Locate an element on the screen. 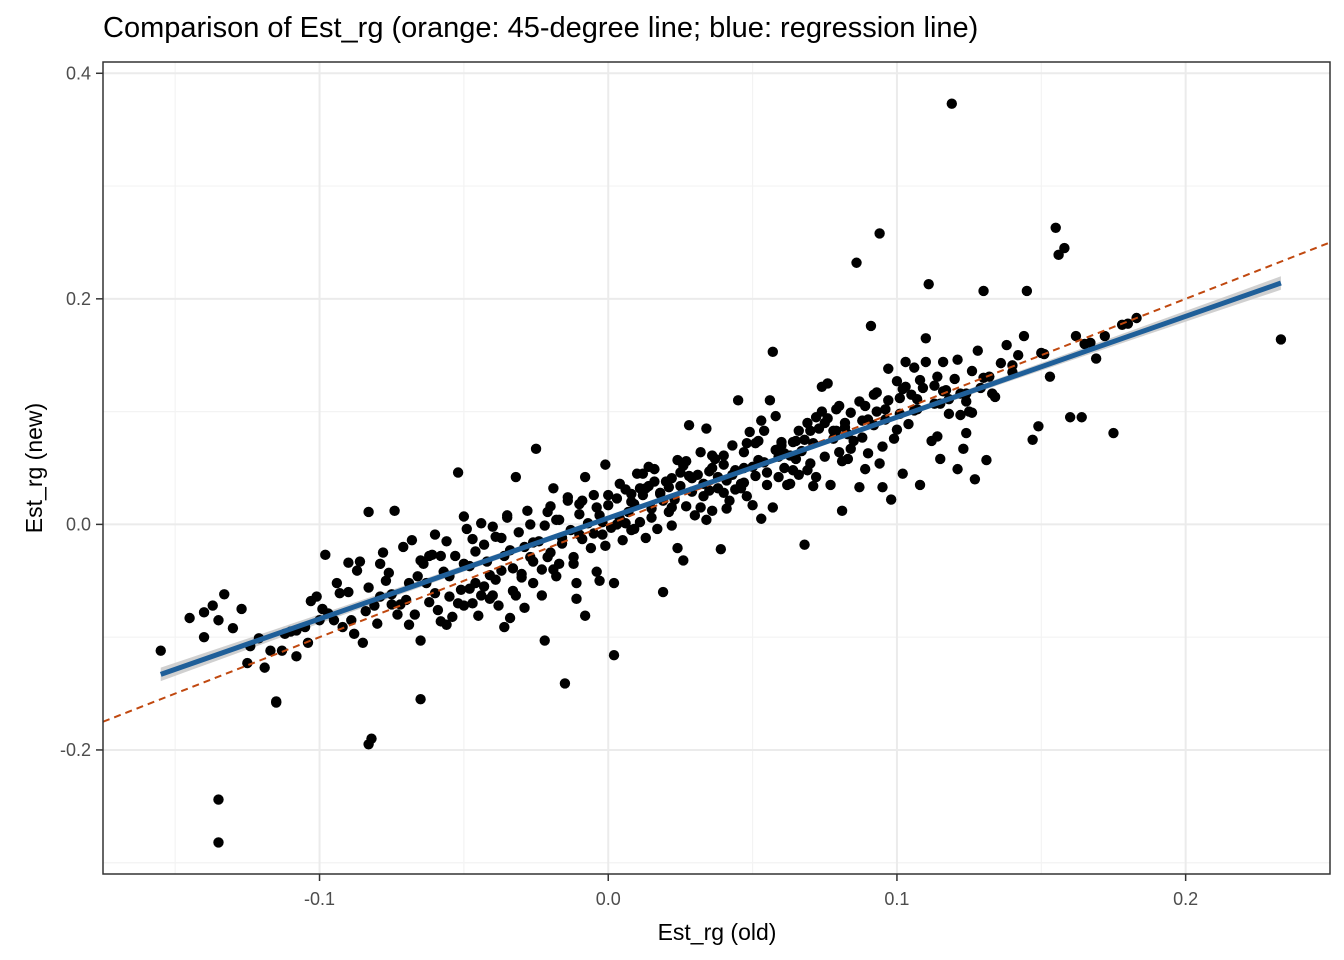 The width and height of the screenshot is (1344, 960). x-axis-title: Est_rg (old) is located at coordinates (717, 932).